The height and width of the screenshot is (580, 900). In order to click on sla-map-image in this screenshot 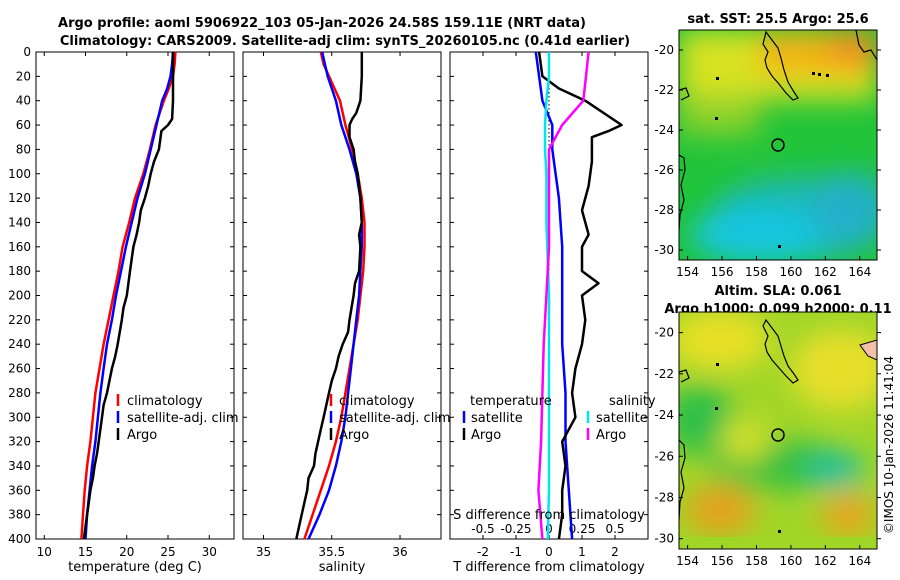, I will do `click(778, 430)`.